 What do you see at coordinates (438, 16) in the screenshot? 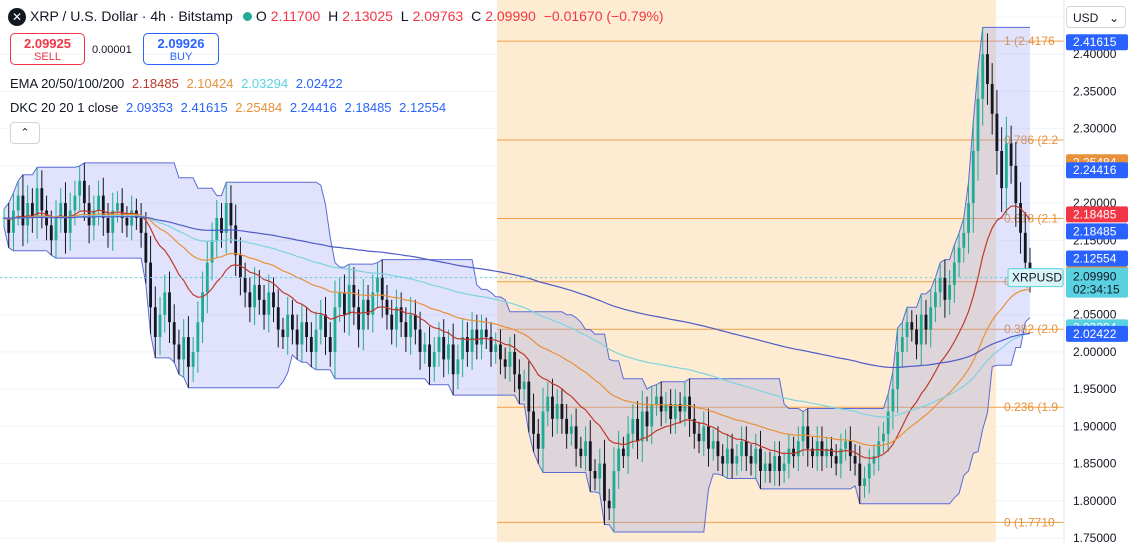
I see `low-value: 2.09763` at bounding box center [438, 16].